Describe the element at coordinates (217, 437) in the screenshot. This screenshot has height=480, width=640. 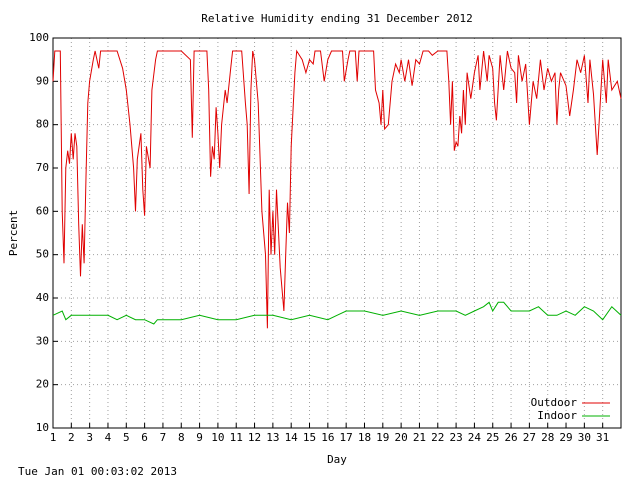
I see `x-tick-label: 10` at that location.